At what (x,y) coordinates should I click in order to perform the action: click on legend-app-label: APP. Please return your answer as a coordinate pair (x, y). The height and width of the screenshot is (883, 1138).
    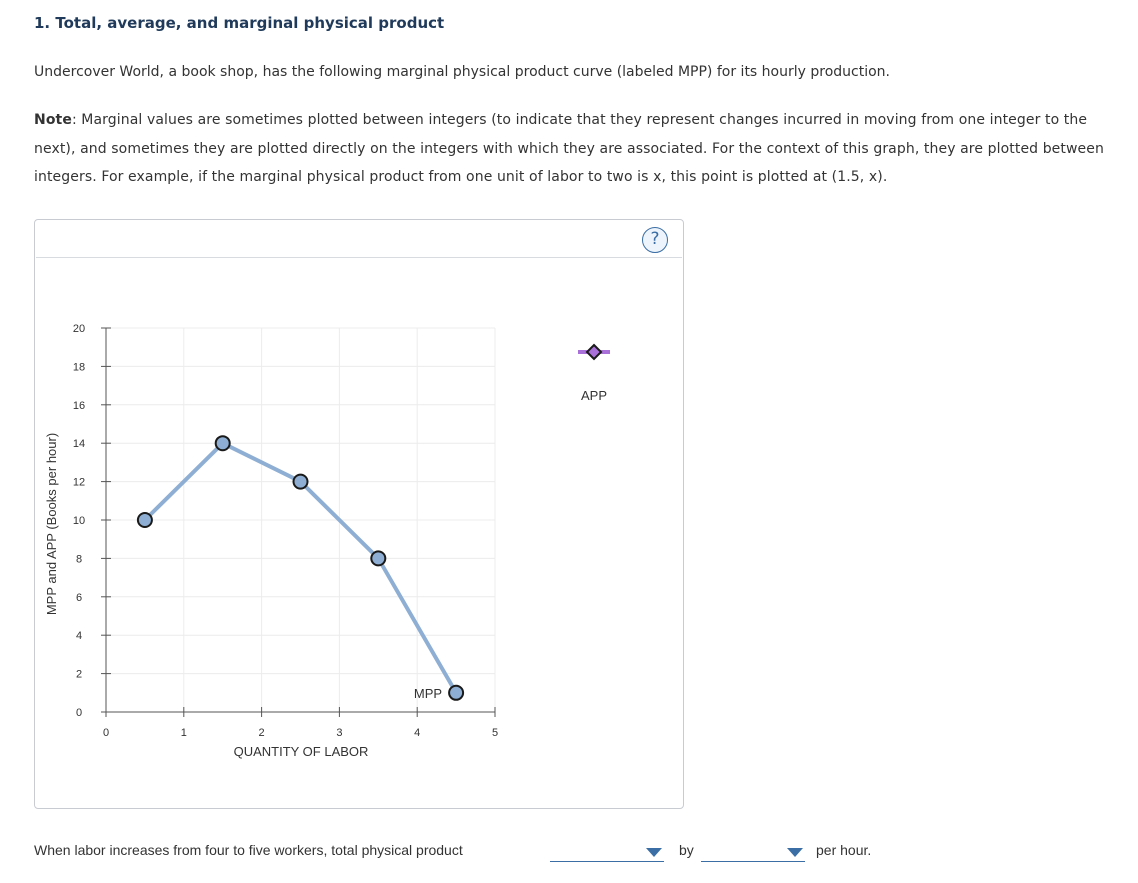
    Looking at the image, I should click on (594, 395).